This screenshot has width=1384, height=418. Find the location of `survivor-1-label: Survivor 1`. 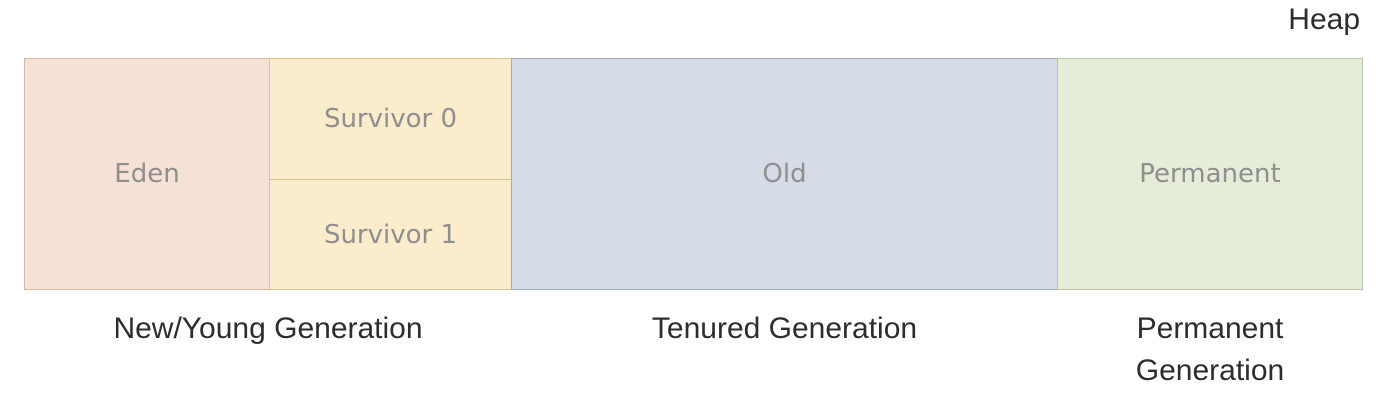

survivor-1-label: Survivor 1 is located at coordinates (390, 234).